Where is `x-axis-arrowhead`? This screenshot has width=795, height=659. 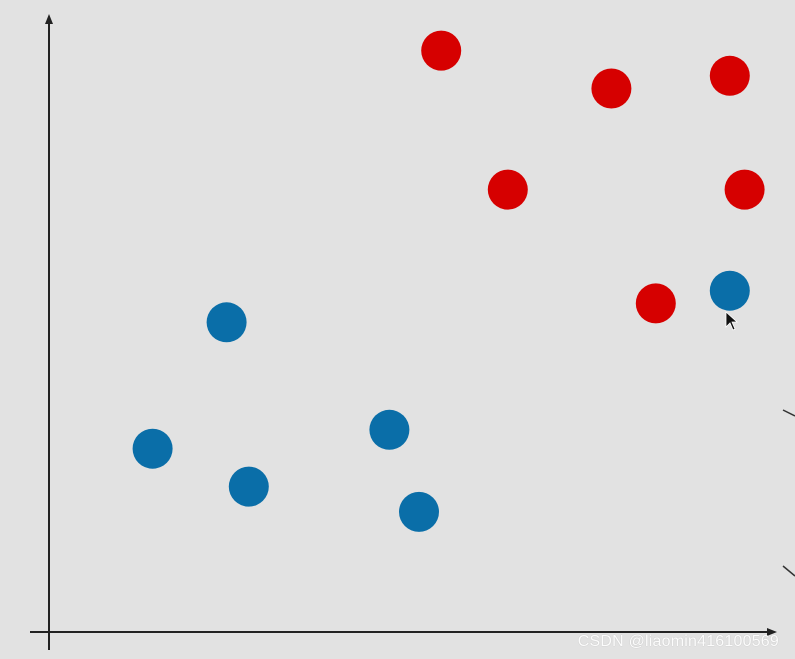
x-axis-arrowhead is located at coordinates (772, 632).